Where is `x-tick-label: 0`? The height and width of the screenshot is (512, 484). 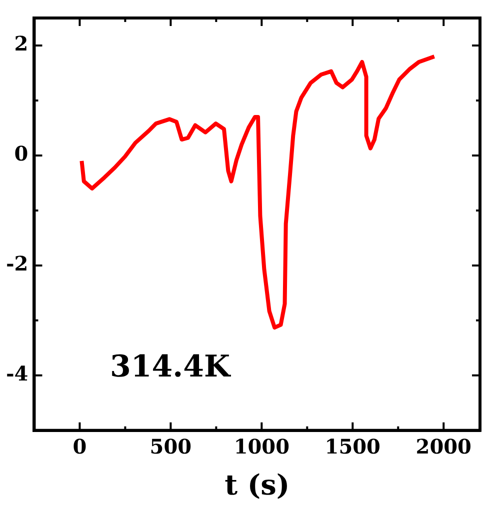
x-tick-label: 0 is located at coordinates (79, 446).